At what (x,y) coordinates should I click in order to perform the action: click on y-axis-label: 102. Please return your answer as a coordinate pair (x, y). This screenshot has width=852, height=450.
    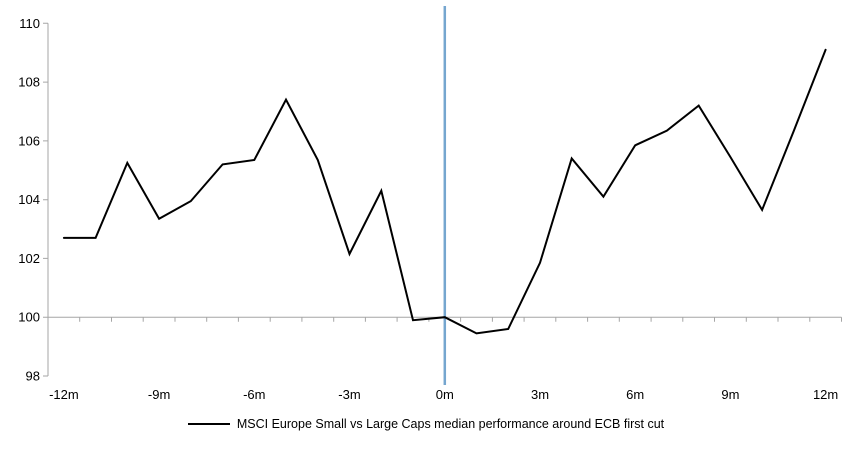
    Looking at the image, I should click on (29, 258).